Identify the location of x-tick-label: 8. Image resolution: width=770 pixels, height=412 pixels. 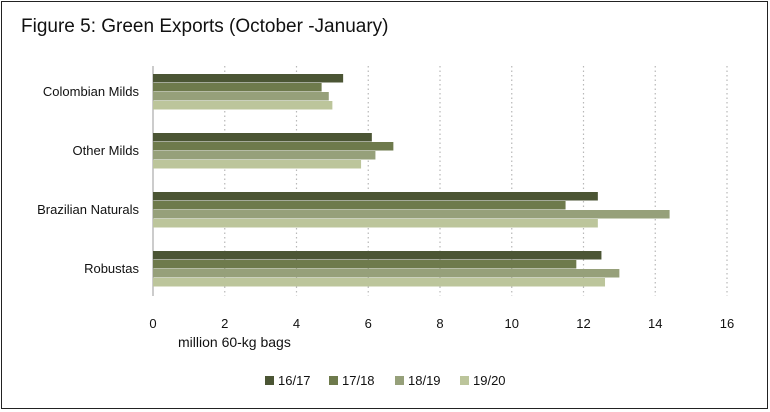
(439, 323).